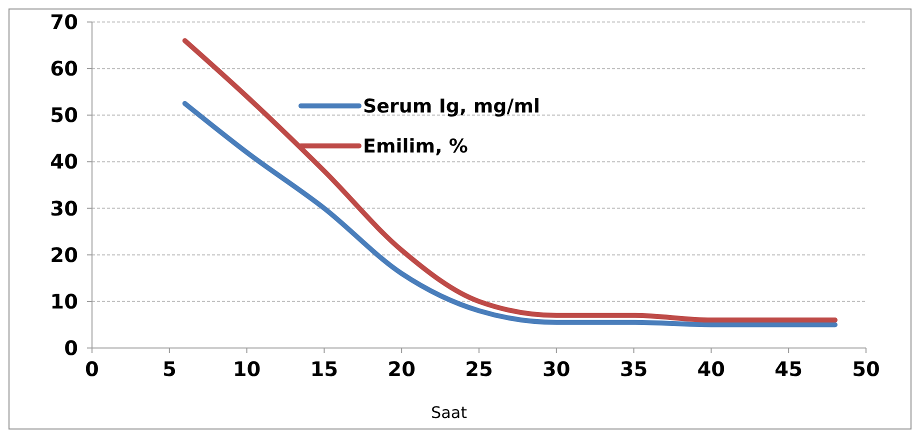 The image size is (920, 438). Describe the element at coordinates (634, 369) in the screenshot. I see `x-tick-label: 35` at that location.